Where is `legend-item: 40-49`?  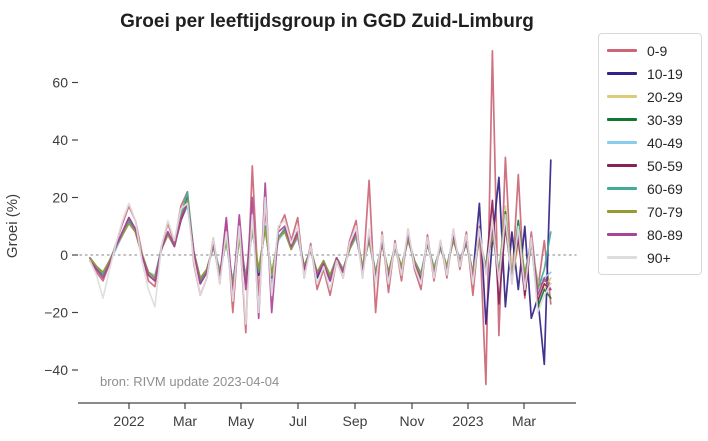
legend-item: 40-49 is located at coordinates (650, 142).